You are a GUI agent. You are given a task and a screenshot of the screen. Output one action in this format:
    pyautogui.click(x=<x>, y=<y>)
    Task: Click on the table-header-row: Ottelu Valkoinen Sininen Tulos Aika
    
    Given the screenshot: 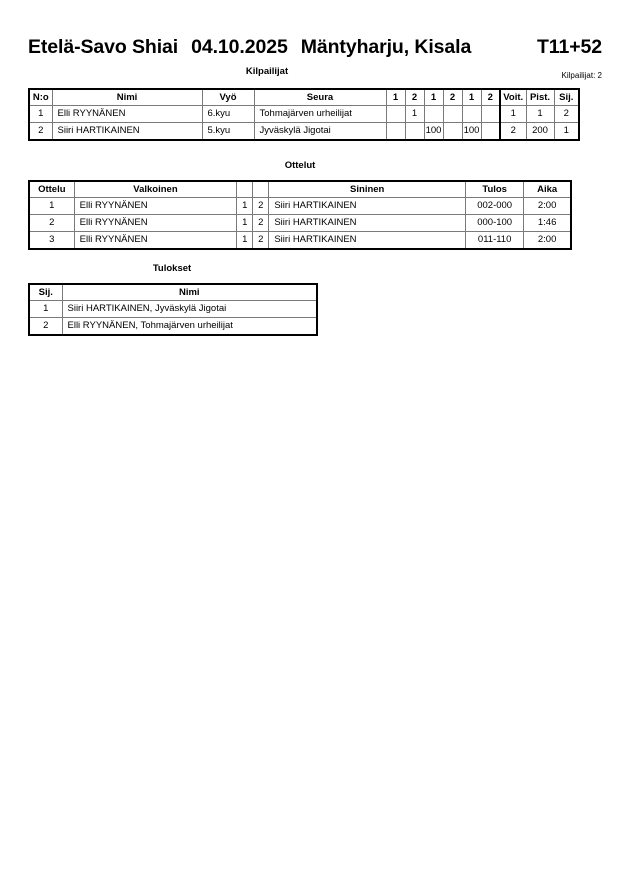 What is the action you would take?
    pyautogui.click(x=300, y=189)
    